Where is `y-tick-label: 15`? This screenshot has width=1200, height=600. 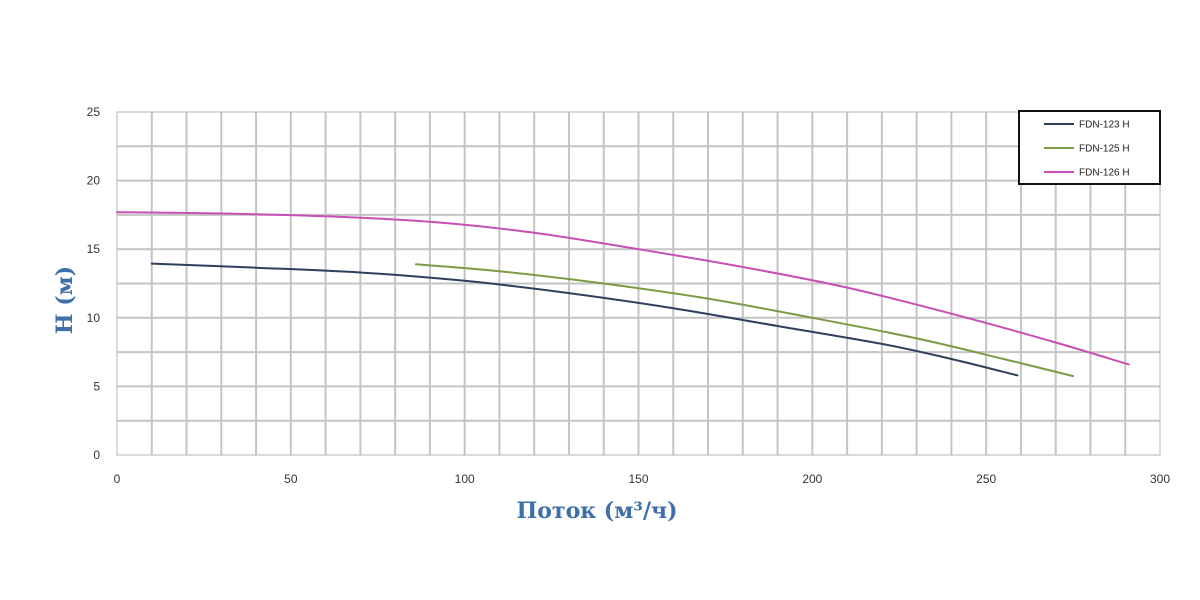 y-tick-label: 15 is located at coordinates (94, 249).